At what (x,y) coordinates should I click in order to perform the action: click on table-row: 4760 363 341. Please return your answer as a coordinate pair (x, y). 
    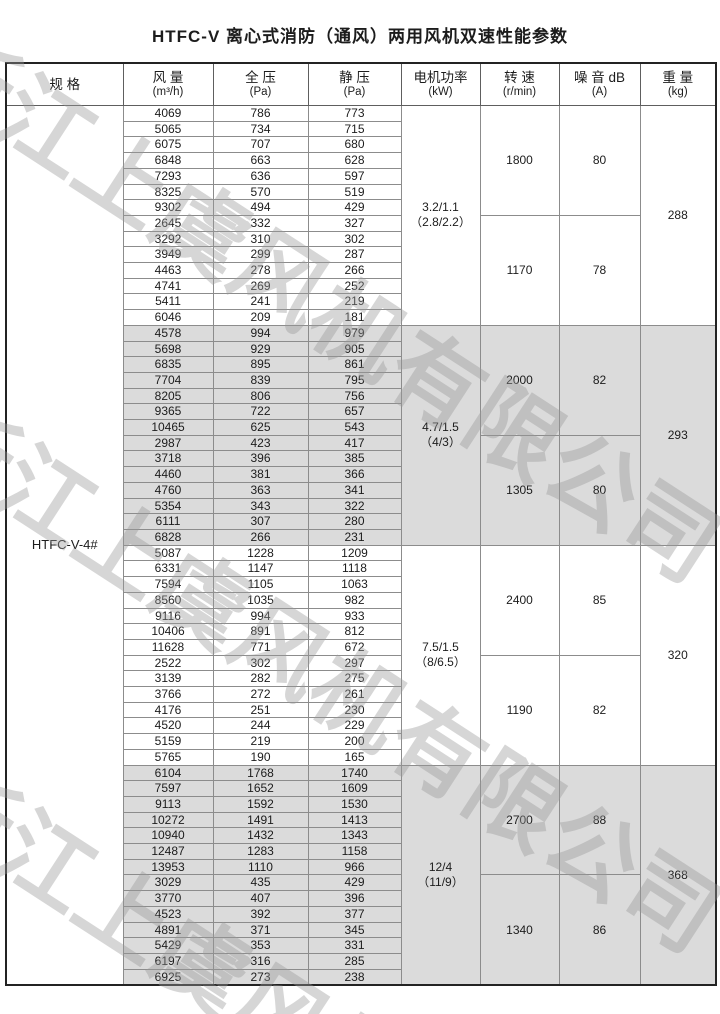
    Looking at the image, I should click on (361, 490).